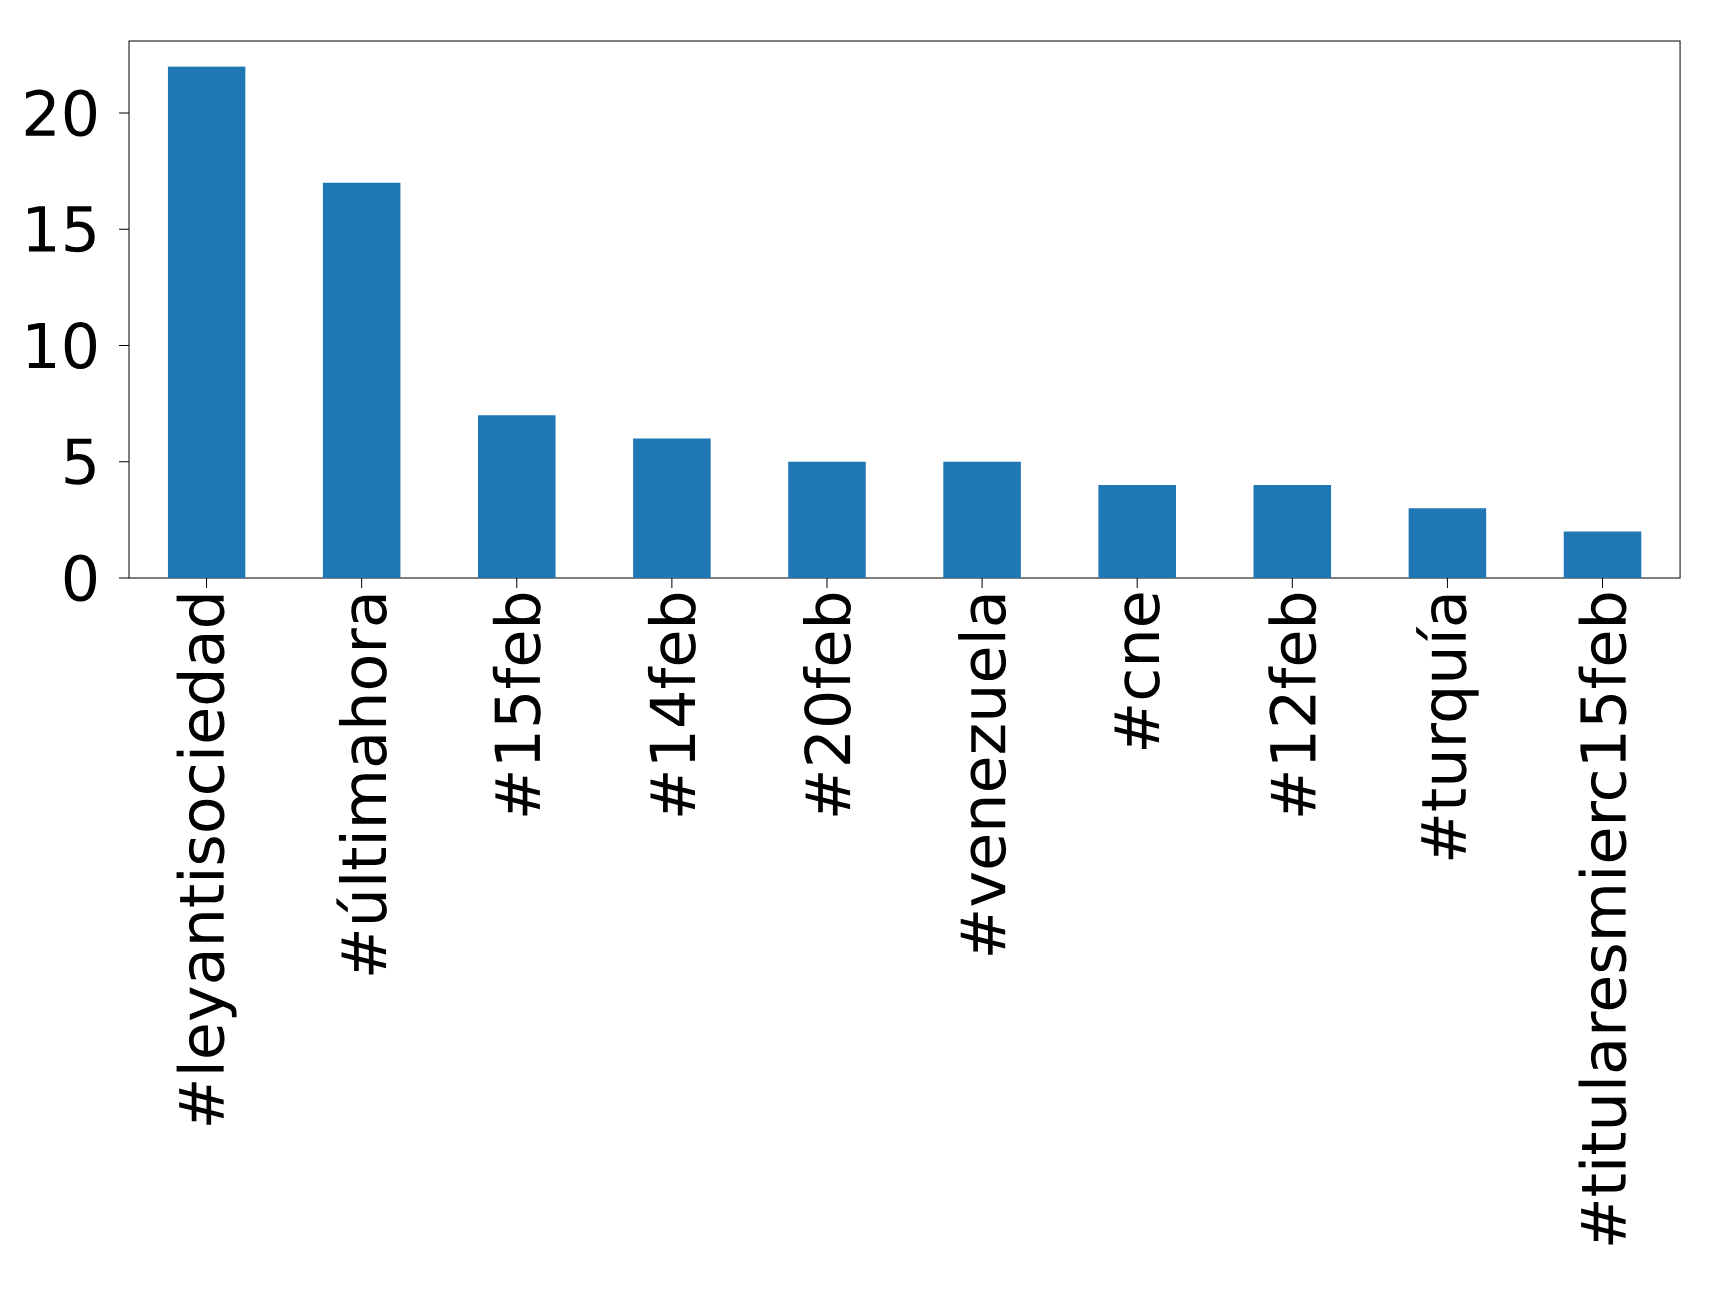  I want to click on x-tick-label: #últimahora, so click(361, 785).